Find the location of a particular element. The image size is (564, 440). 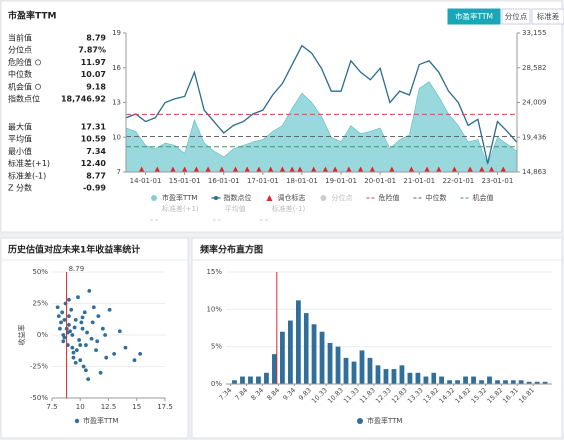

stat-label: 平均值 is located at coordinates (20, 139).